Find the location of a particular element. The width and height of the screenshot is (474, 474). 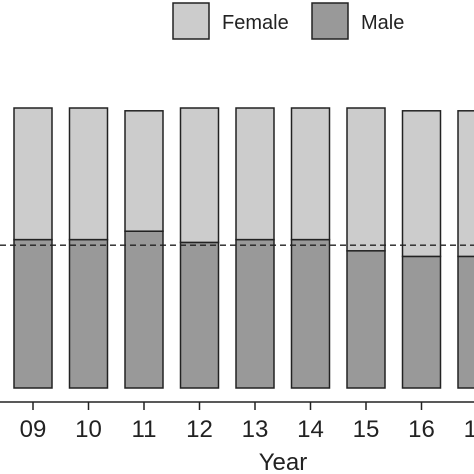

x-tick-label-12: 12 is located at coordinates (199, 429).